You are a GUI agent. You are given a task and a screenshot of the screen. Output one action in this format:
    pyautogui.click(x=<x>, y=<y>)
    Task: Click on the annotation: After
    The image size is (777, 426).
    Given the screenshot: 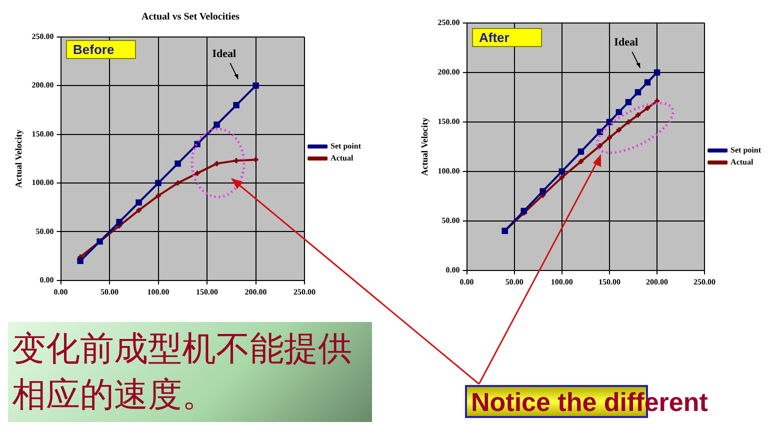 What is the action you would take?
    pyautogui.click(x=507, y=37)
    